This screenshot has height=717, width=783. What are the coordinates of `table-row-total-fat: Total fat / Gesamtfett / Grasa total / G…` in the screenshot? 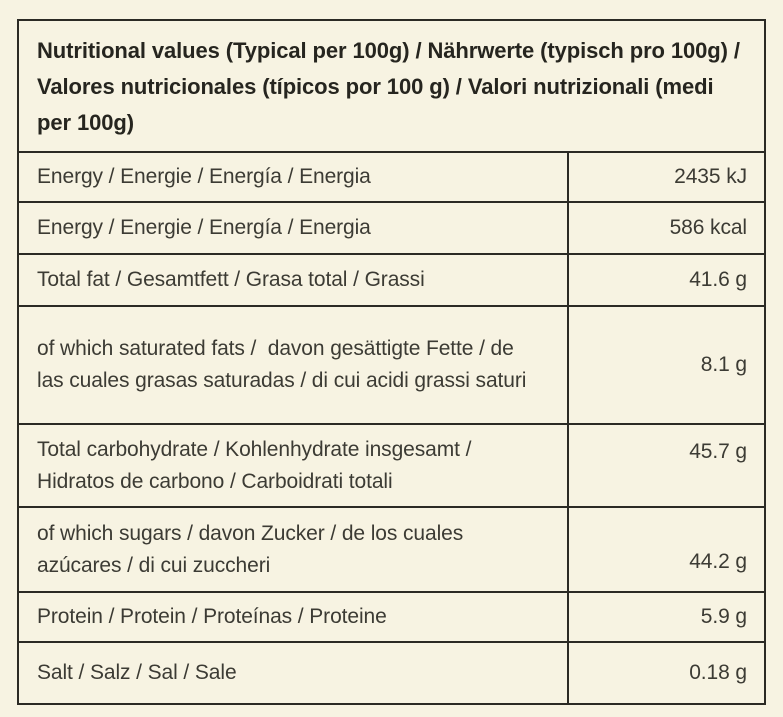 It's located at (391, 279).